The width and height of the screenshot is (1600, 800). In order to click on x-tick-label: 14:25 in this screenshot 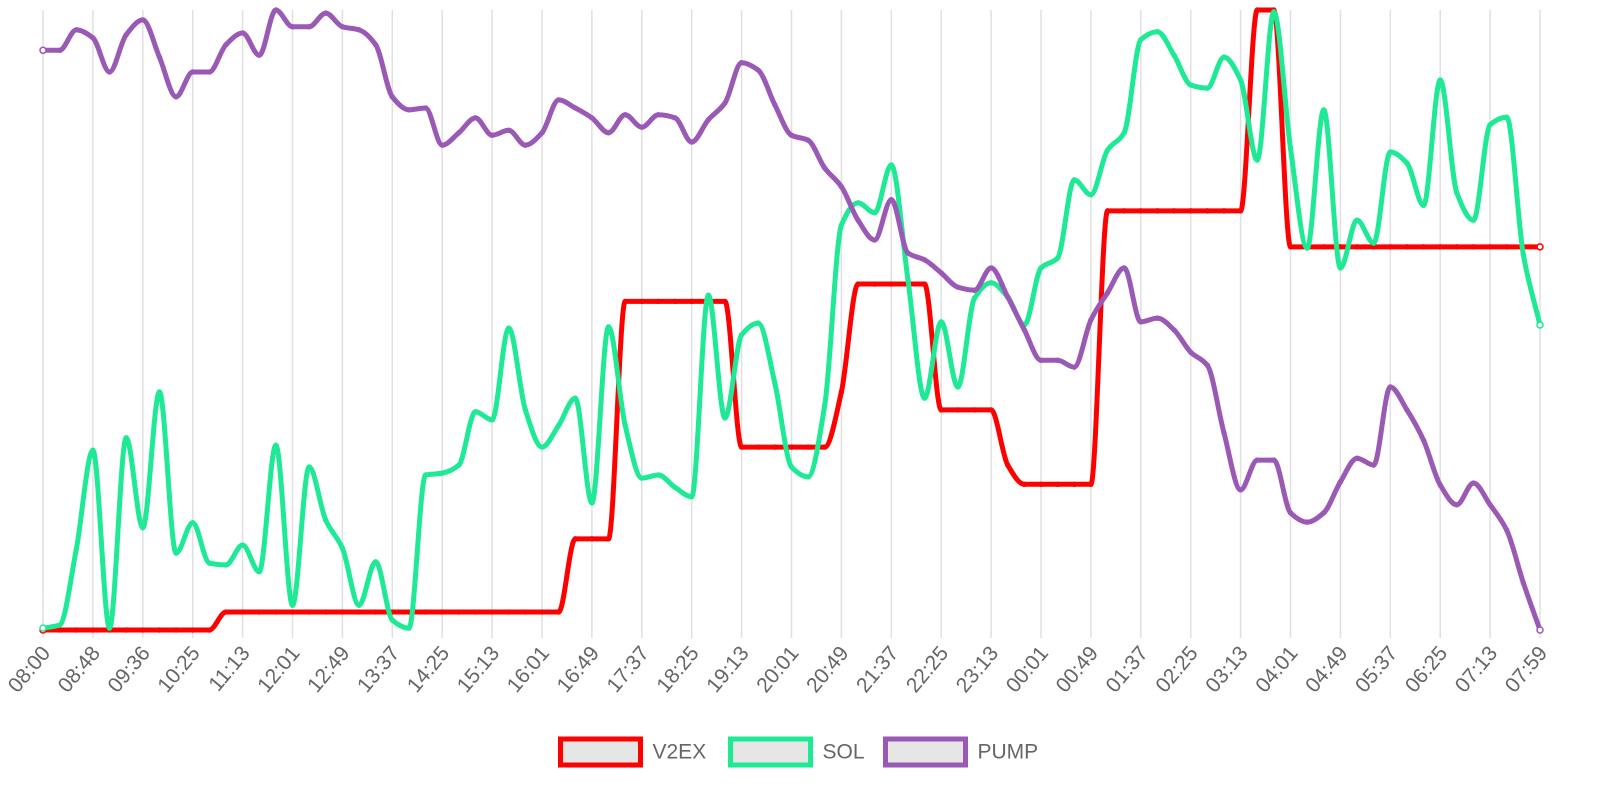, I will do `click(428, 669)`.